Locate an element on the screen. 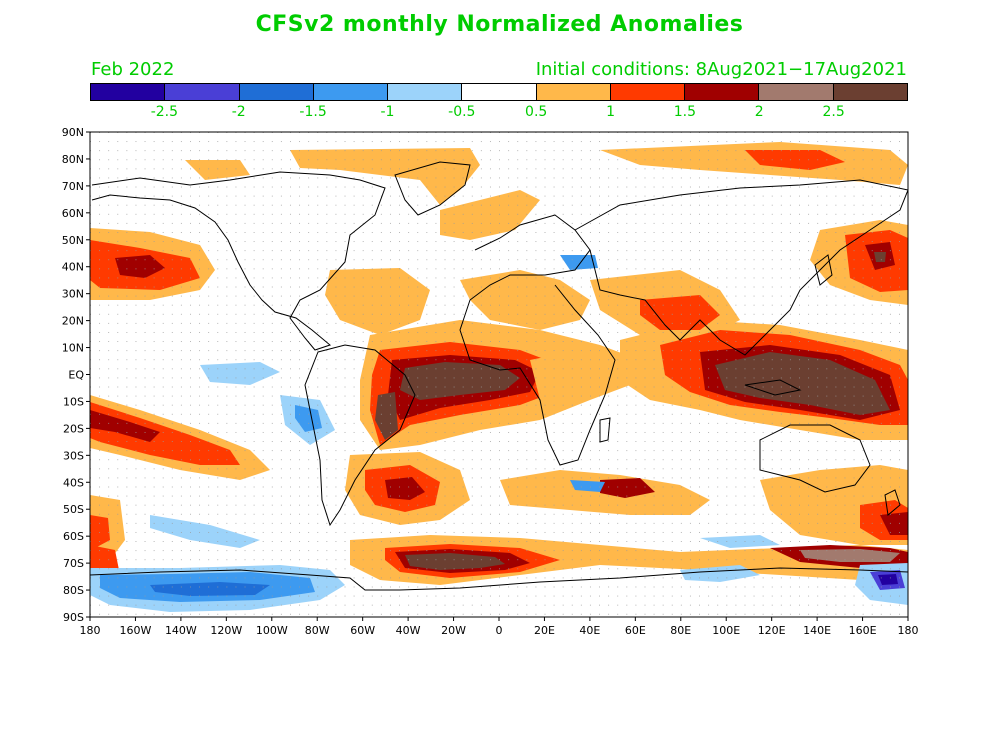 This screenshot has width=999, height=750. lat-label: 80N is located at coordinates (73, 159).